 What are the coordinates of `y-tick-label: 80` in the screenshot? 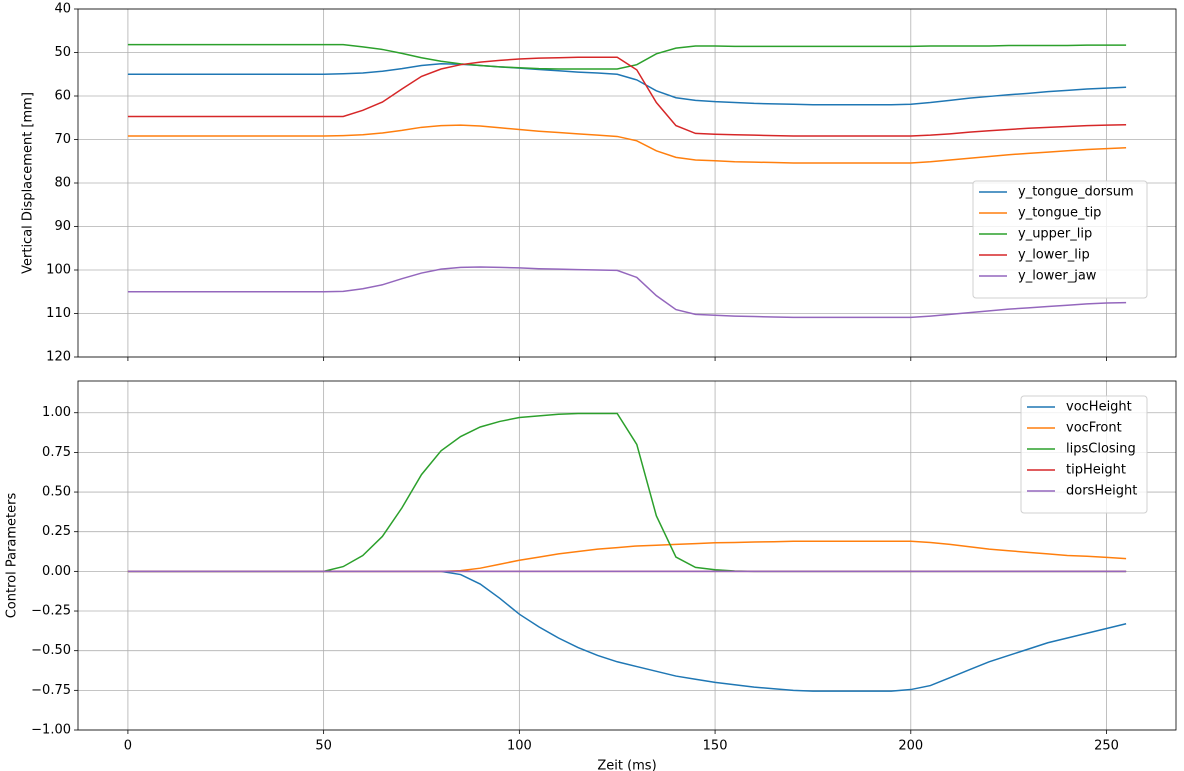 It's located at (62, 183).